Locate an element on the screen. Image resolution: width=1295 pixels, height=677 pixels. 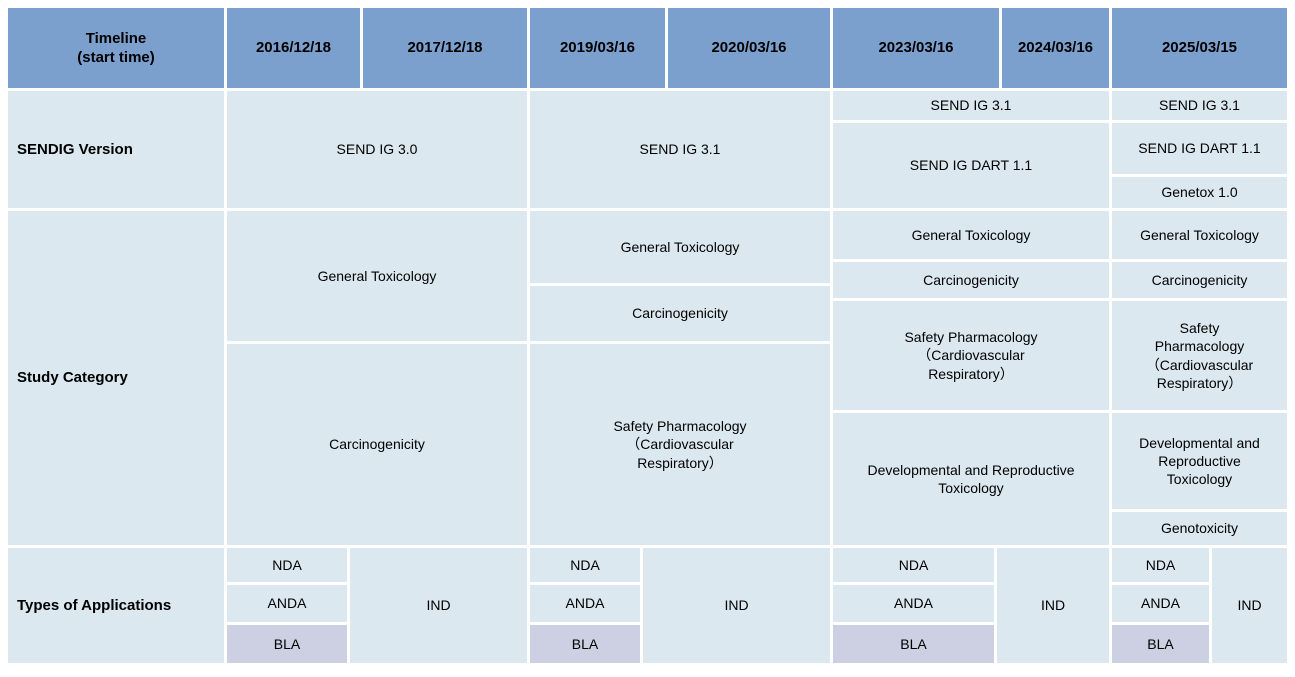
apps-cell-anda-2025: ANDA is located at coordinates (1160, 603).